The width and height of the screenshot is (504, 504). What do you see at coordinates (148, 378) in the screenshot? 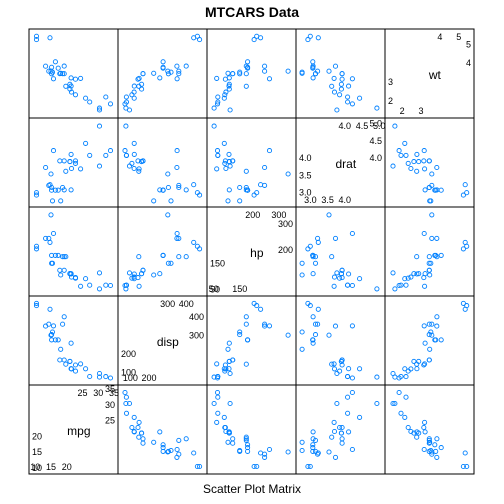
I see `tick-label: 200` at bounding box center [148, 378].